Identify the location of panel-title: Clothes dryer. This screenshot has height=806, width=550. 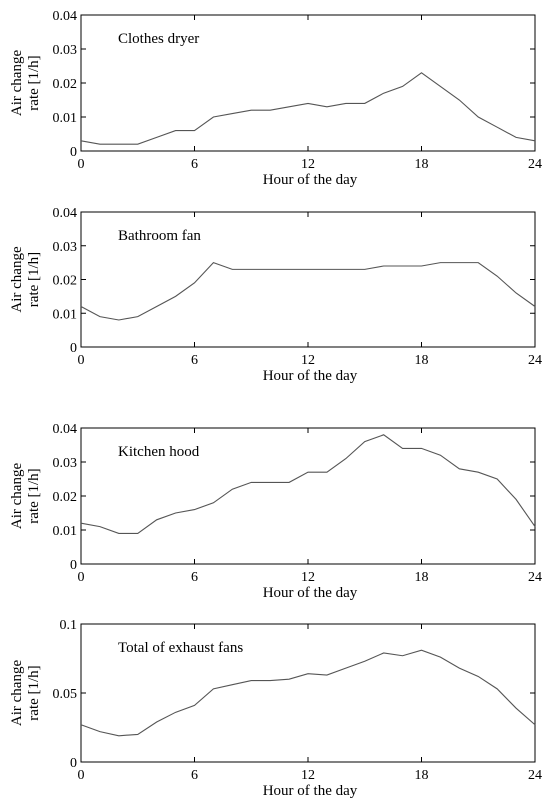
(158, 39).